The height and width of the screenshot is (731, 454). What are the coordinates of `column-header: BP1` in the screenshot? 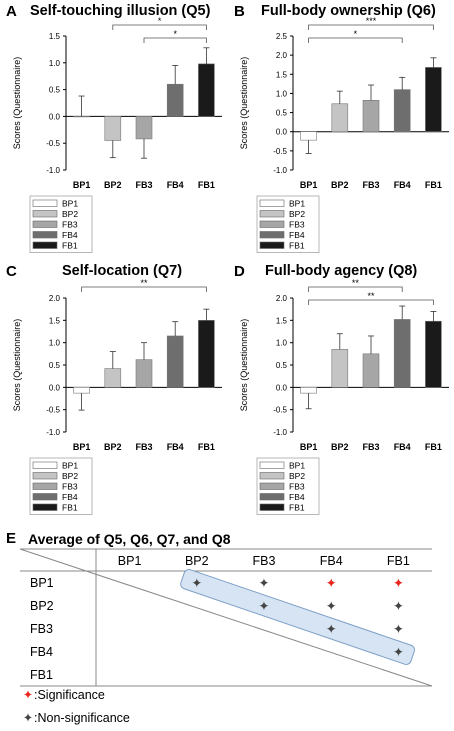 It's located at (130, 561).